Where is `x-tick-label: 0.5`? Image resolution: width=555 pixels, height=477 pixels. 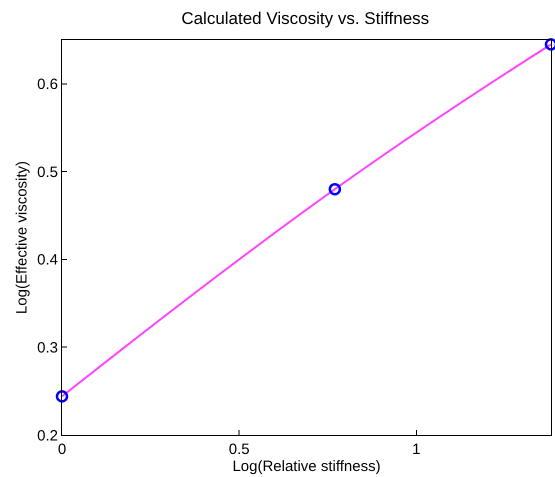 x-tick-label: 0.5 is located at coordinates (239, 449).